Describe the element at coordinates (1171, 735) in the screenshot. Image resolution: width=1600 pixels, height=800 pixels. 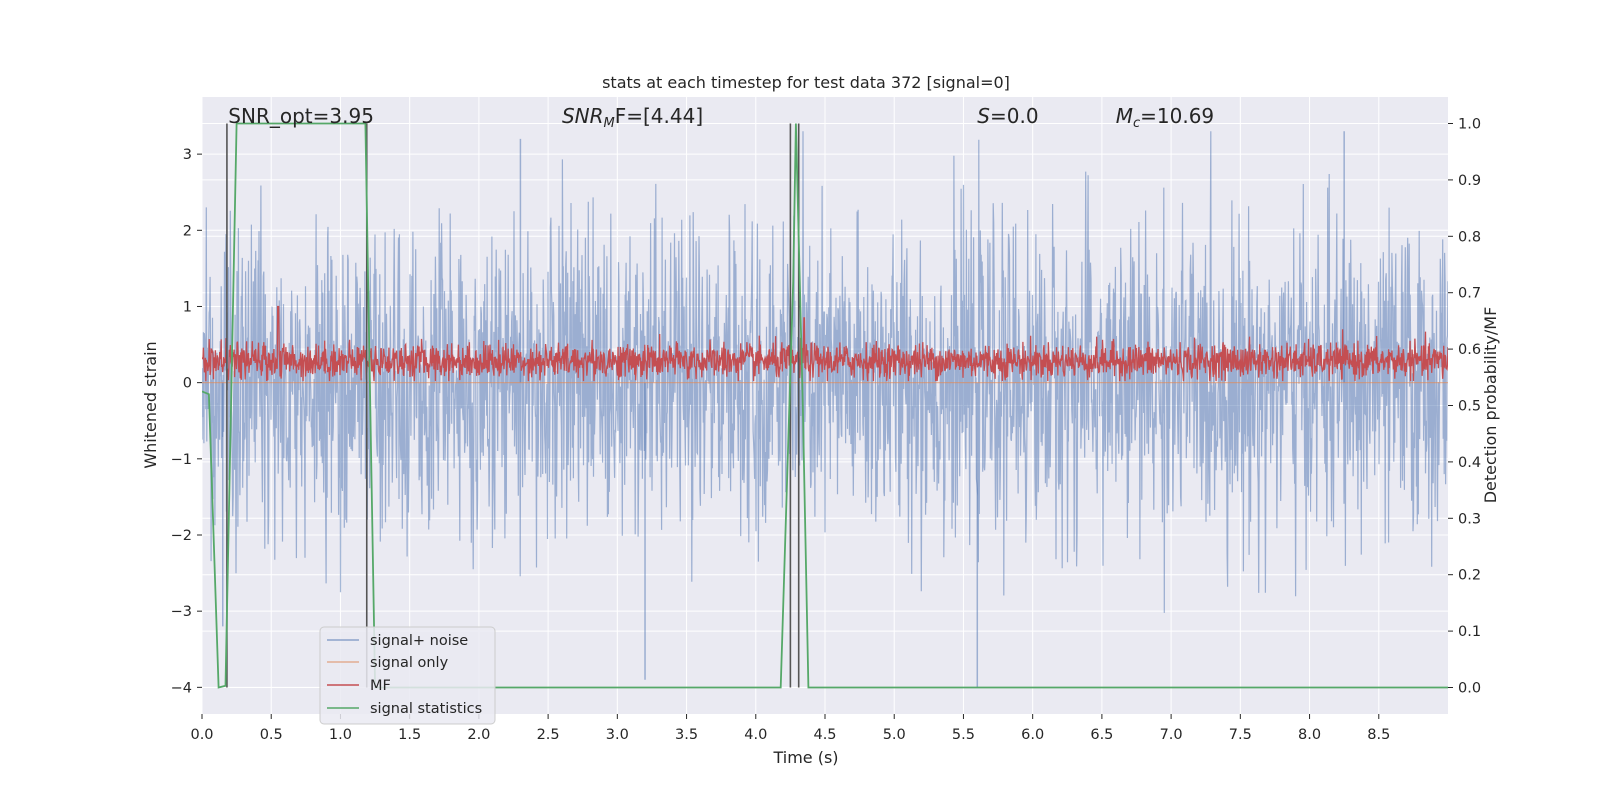
I see `x-tick-label: 7.0` at that location.